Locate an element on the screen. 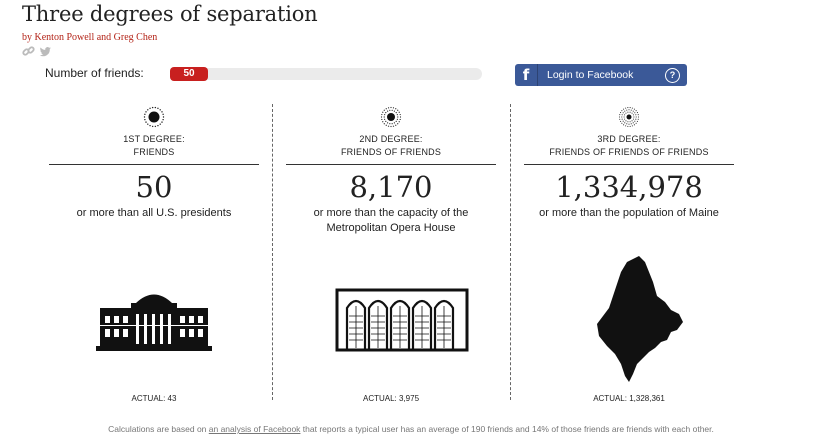 This screenshot has height=438, width=822. maine-map-icon is located at coordinates (640, 319).